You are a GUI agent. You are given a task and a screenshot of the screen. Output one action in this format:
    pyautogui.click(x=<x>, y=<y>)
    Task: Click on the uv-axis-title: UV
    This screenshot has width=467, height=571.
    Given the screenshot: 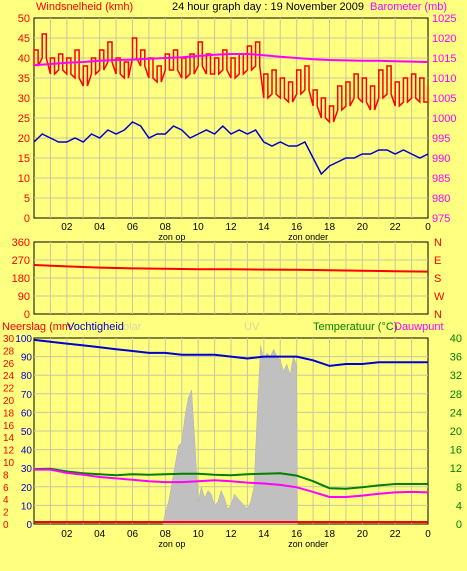 What is the action you would take?
    pyautogui.click(x=252, y=327)
    